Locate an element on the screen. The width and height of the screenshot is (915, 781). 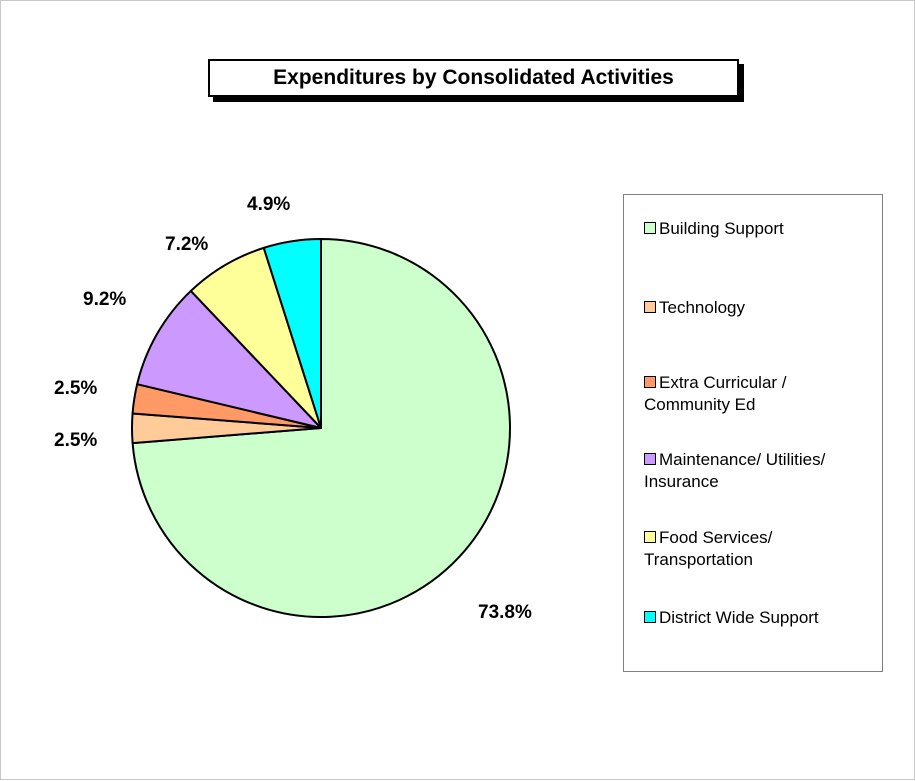
legend-label: Technology is located at coordinates (702, 307).